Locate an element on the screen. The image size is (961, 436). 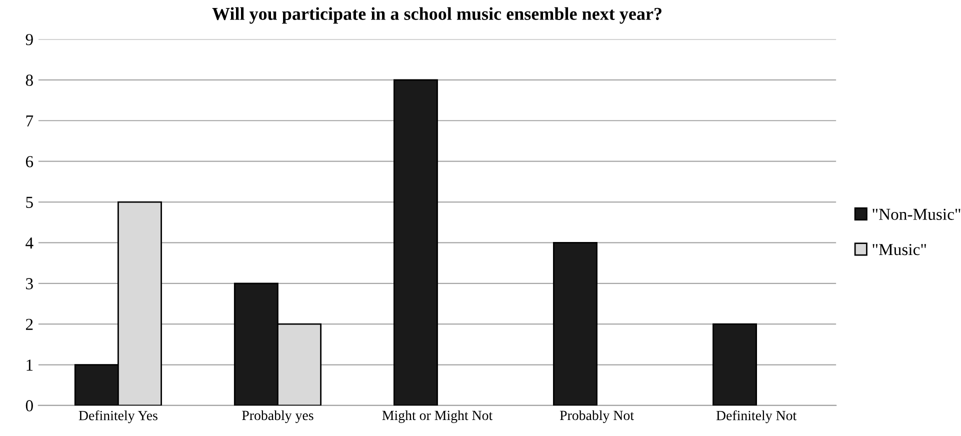
y-tick-label: 7 is located at coordinates (30, 120).